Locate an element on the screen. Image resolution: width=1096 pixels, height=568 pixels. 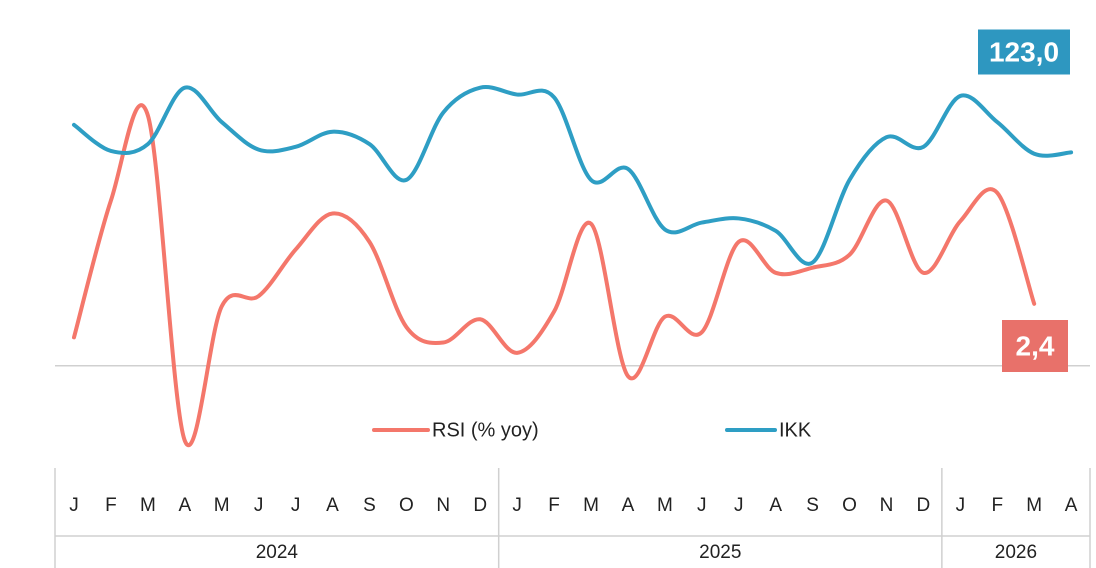
legend-label: IKK is located at coordinates (795, 430).